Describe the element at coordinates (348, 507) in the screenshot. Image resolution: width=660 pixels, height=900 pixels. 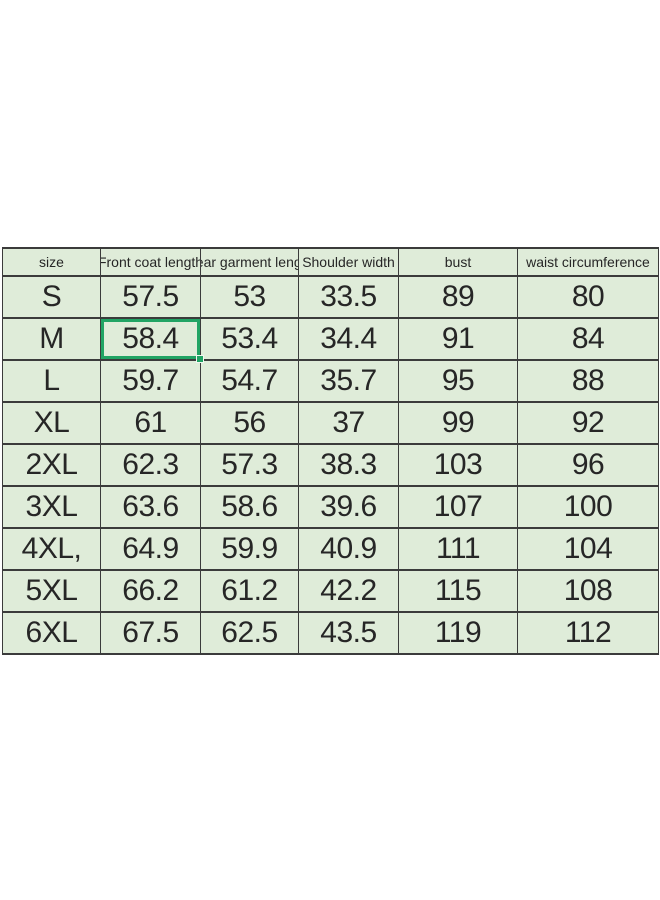
I see `cell-shoulder-width: 39.6` at that location.